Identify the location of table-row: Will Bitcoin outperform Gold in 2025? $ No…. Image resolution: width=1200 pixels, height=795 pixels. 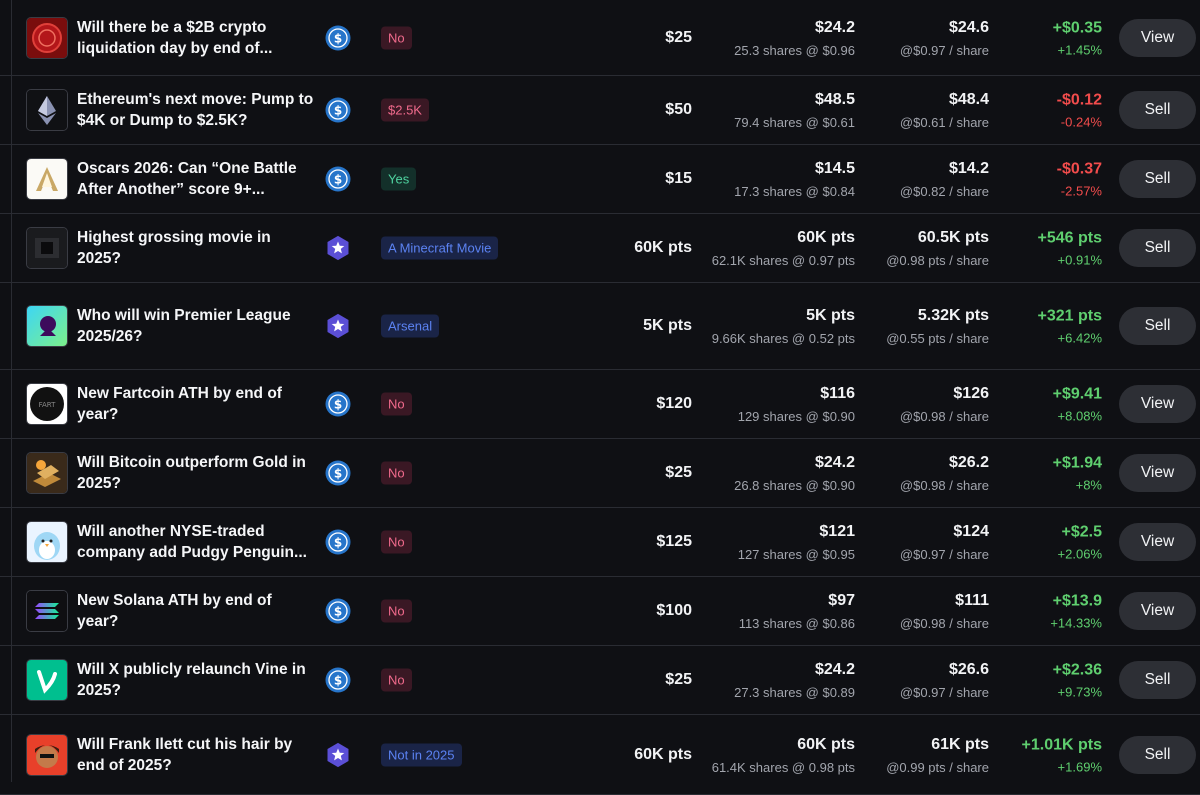
(600, 473).